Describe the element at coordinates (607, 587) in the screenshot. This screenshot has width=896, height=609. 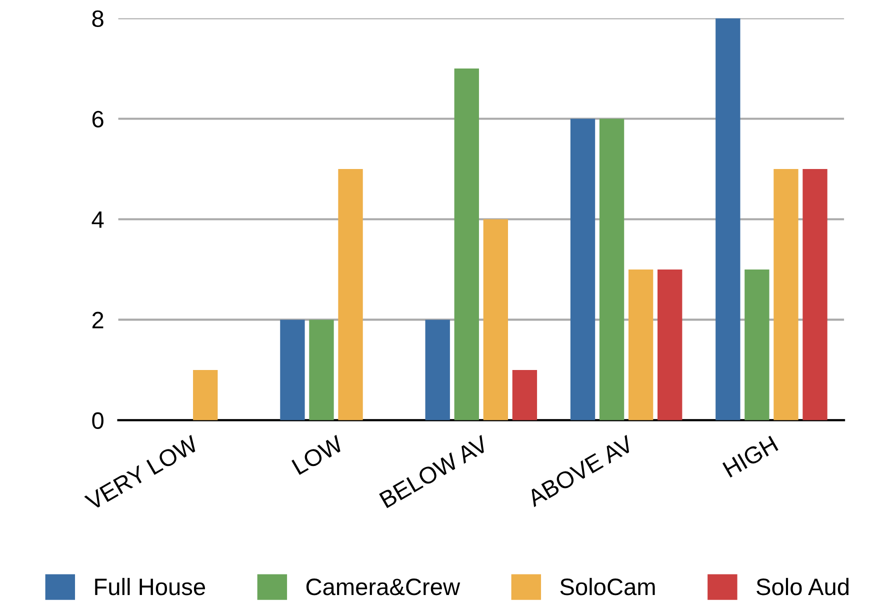
I see `legend-label: SoloCam` at that location.